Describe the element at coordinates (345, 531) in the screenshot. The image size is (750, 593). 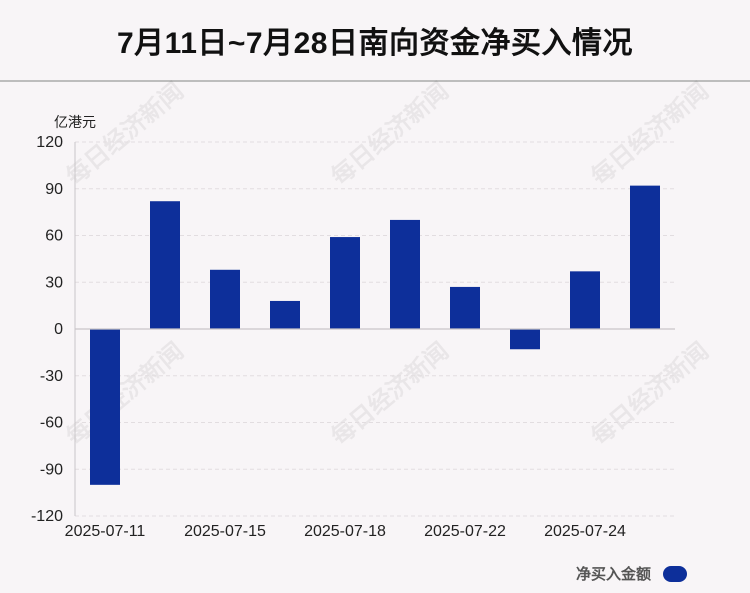
I see `x-tick-label: 2025-07-18` at that location.